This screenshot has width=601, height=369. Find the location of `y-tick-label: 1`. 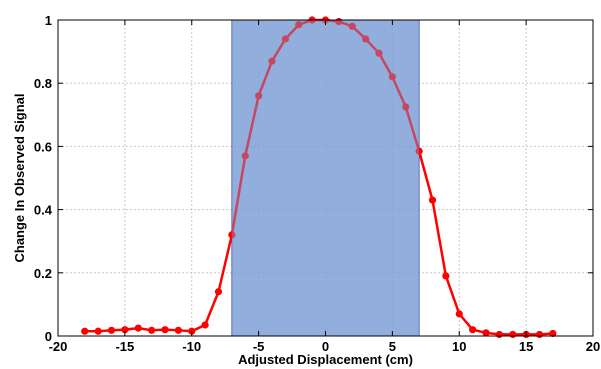

y-tick-label: 1 is located at coordinates (48, 20).